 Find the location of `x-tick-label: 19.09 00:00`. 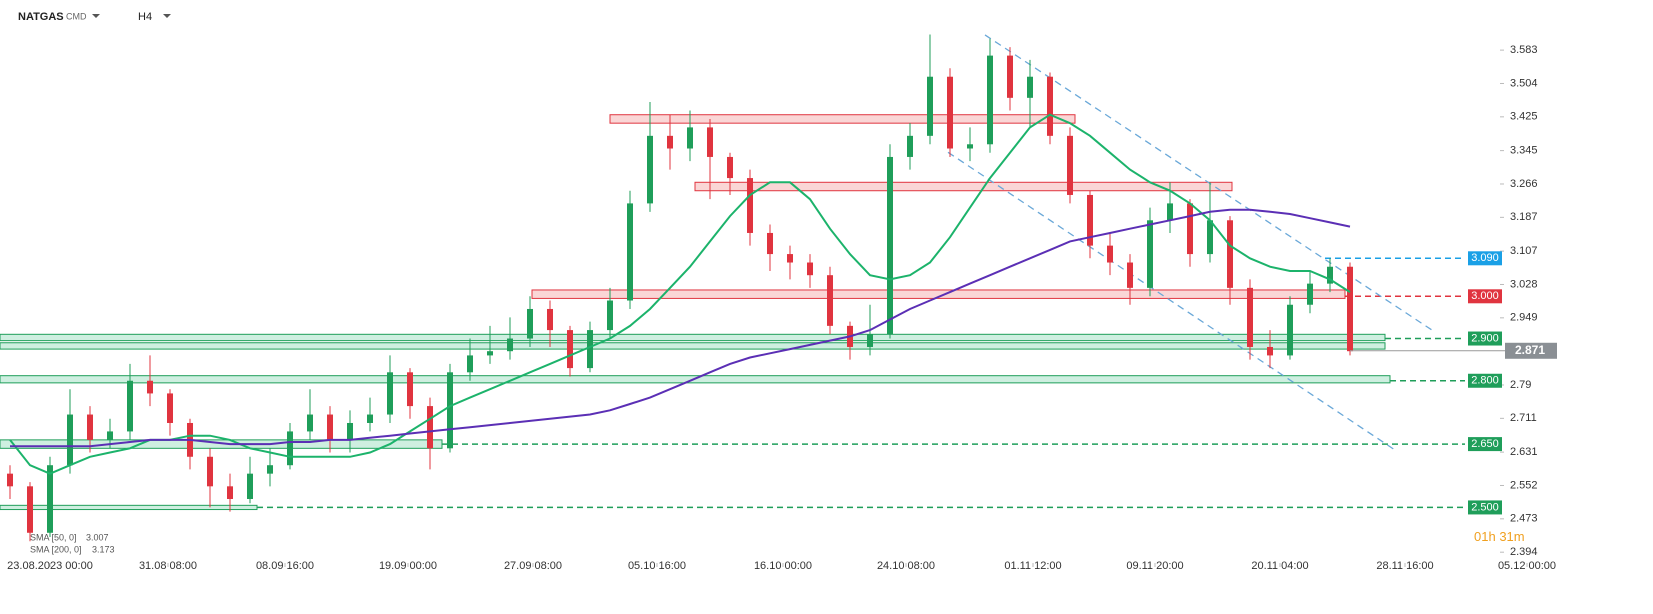

x-tick-label: 19.09 00:00 is located at coordinates (408, 566).